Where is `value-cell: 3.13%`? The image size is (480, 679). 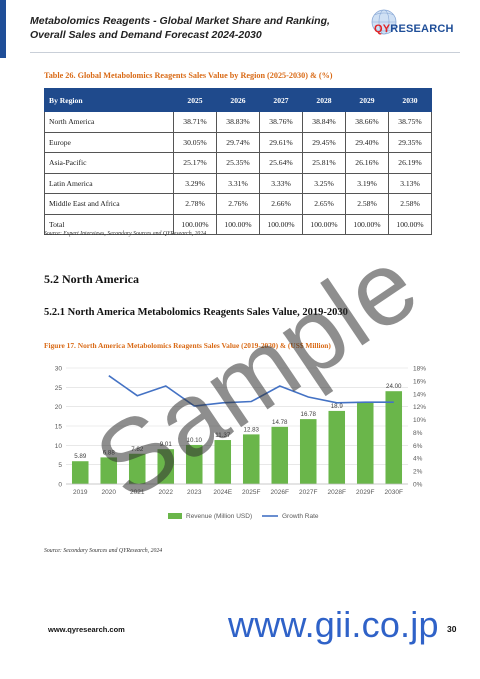
value-cell: 3.13% is located at coordinates (410, 183).